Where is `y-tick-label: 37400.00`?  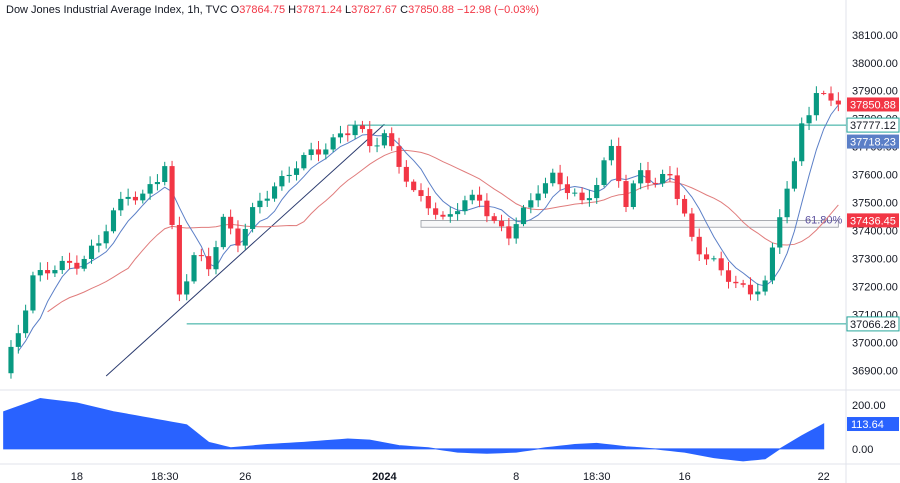
y-tick-label: 37400.00 is located at coordinates (875, 232).